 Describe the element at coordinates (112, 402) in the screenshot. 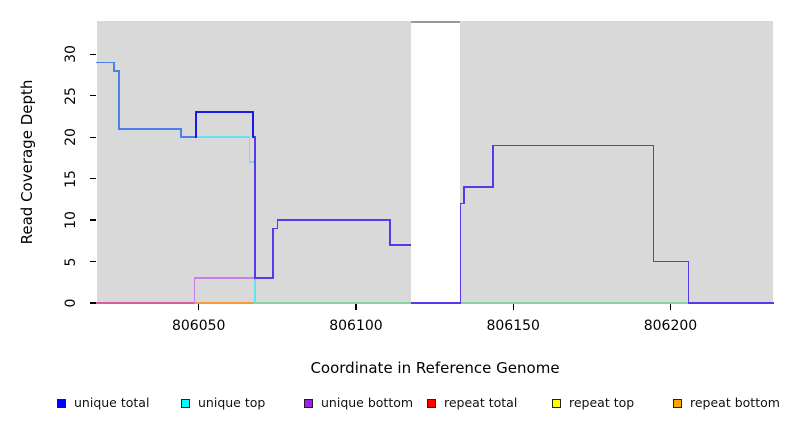

I see `legend-label: unique total` at that location.